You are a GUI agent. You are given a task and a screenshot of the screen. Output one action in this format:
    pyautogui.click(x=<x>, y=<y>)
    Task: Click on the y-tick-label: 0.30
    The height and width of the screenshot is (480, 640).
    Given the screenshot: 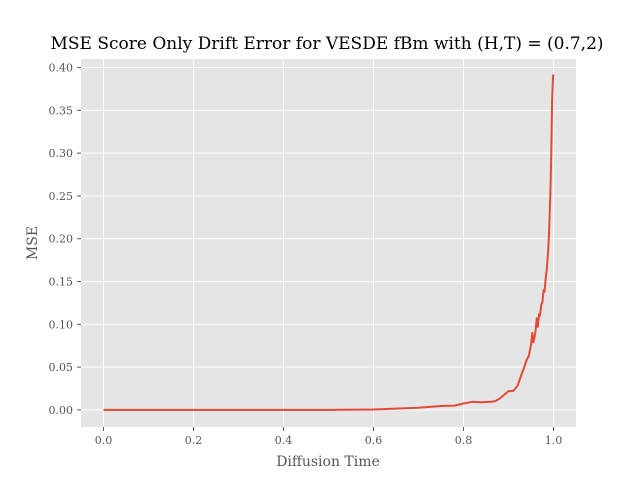 What is the action you would take?
    pyautogui.click(x=61, y=153)
    